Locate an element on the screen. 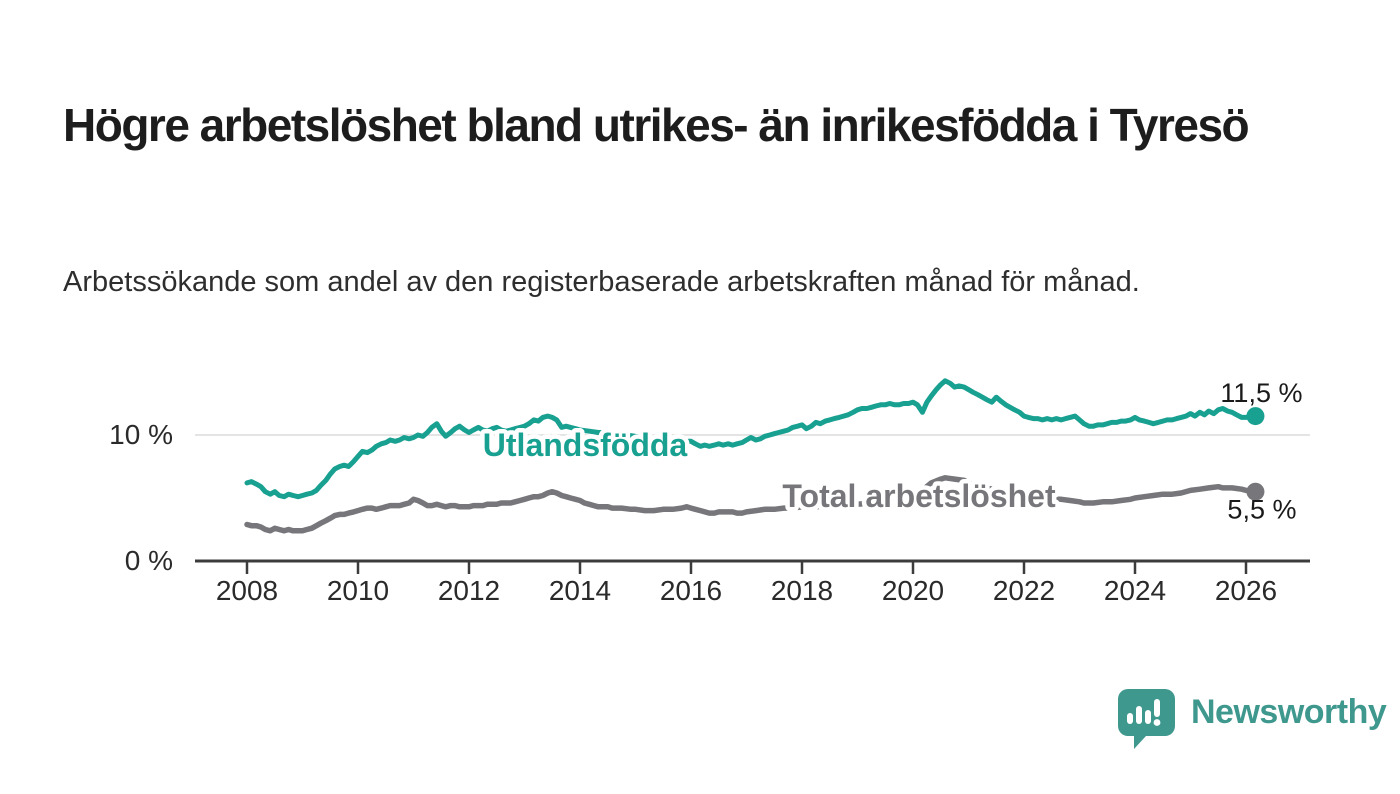  x-axis-tick-label: 2010 is located at coordinates (358, 590).